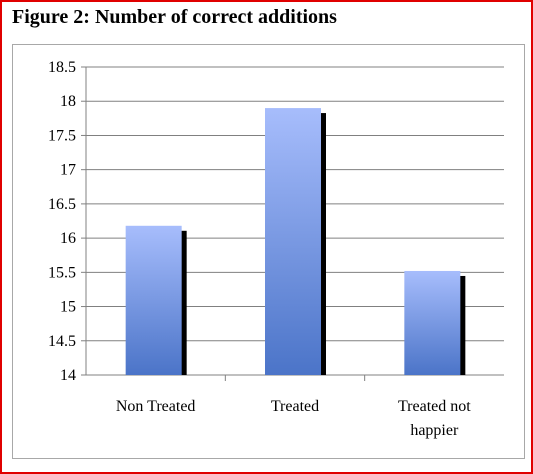  What do you see at coordinates (295, 406) in the screenshot?
I see `x-tick-label: Treated` at bounding box center [295, 406].